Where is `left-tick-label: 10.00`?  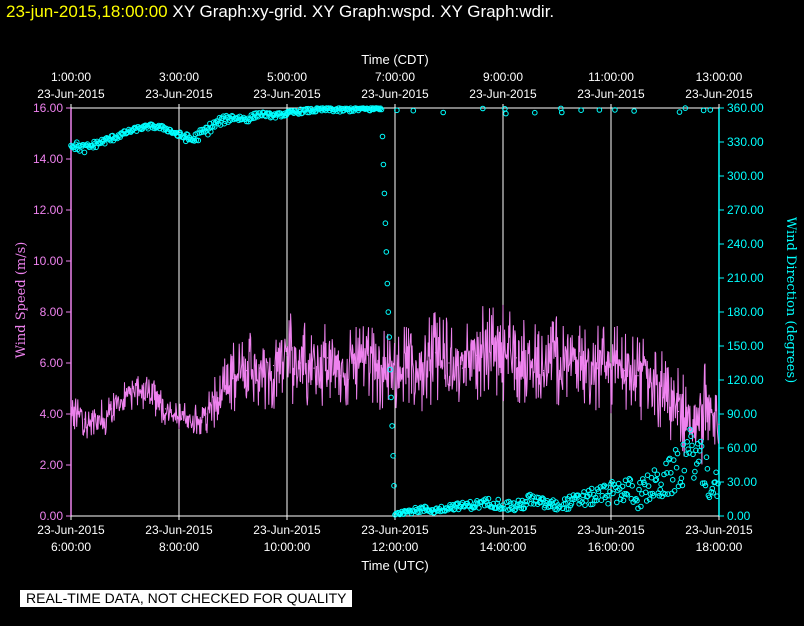
left-tick-label: 10.00 is located at coordinates (48, 261).